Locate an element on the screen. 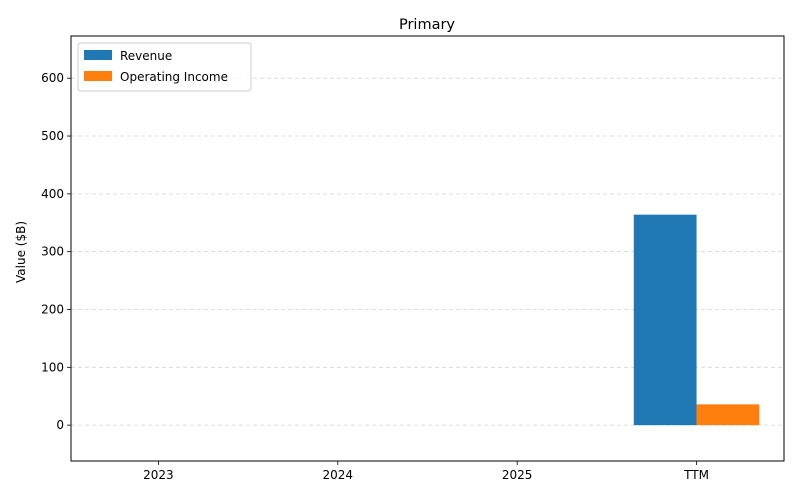 This screenshot has width=800, height=500. y-tick-label: 100 is located at coordinates (52, 367).